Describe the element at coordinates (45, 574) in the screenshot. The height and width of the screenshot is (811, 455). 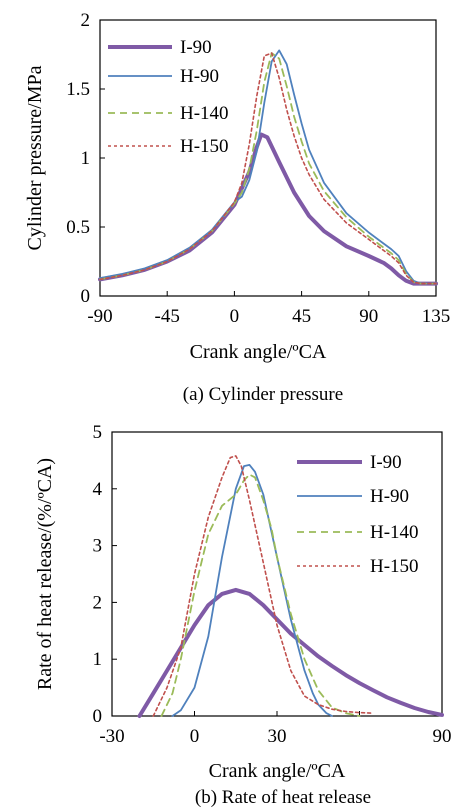
I see `chart-b-y-axis-label: Rate of heat release/(%/ºCA)` at that location.